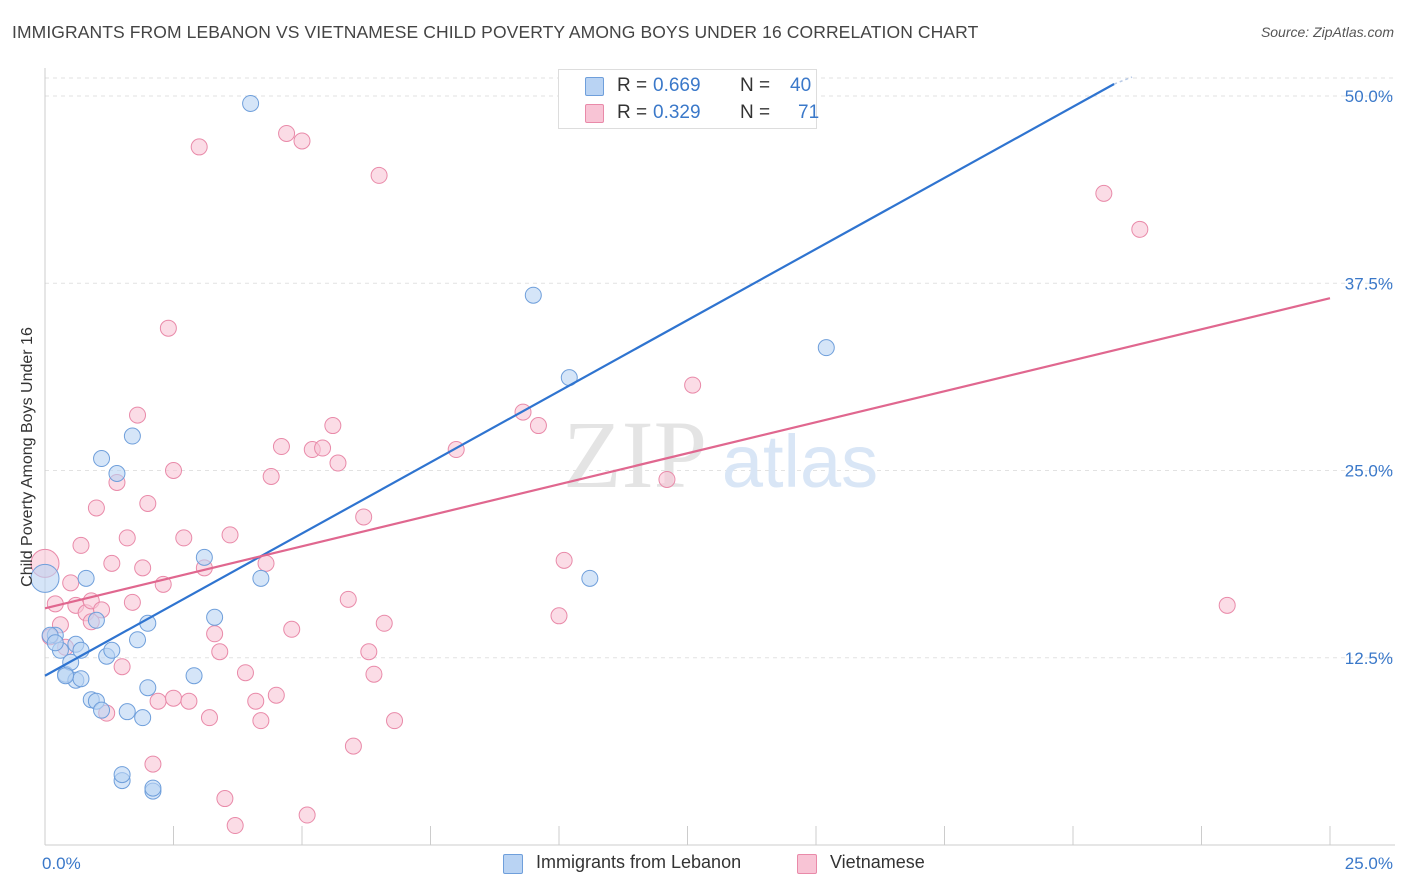  What do you see at coordinates (1327, 32) in the screenshot?
I see `source-credit: Source: ZipAtlas.com` at bounding box center [1327, 32].